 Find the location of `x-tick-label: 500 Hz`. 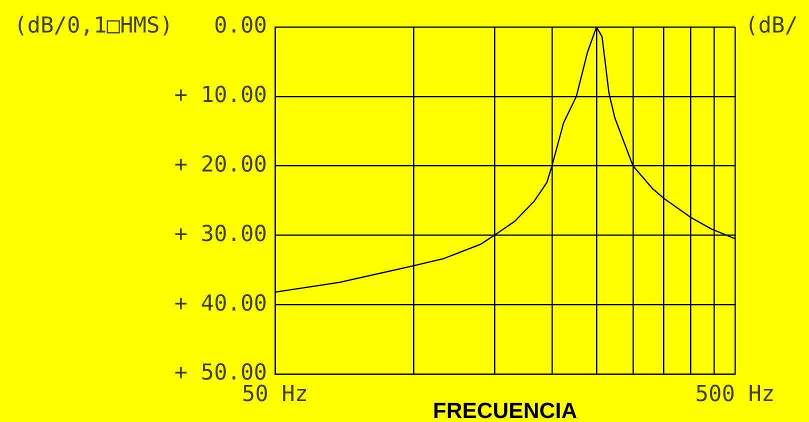

x-tick-label: 500 Hz is located at coordinates (735, 394).